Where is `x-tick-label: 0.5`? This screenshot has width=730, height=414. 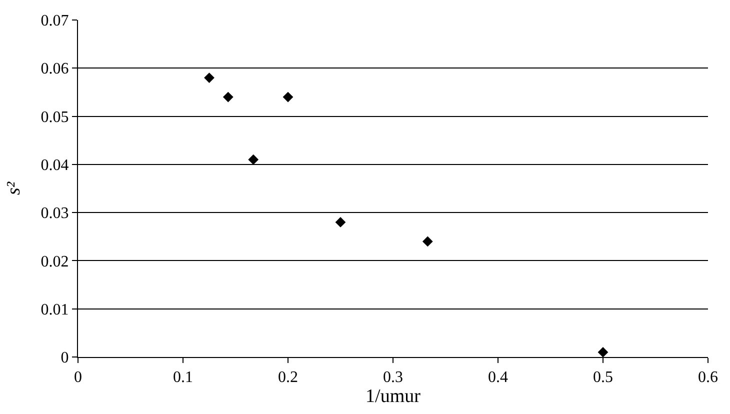 x-tick-label: 0.5 is located at coordinates (603, 377).